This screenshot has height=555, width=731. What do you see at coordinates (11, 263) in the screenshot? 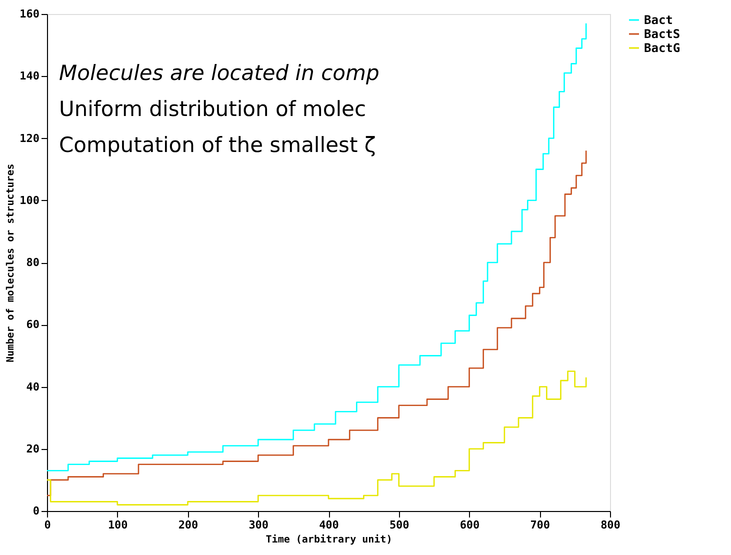
I see `y-axis-title: Number of molecules or structures` at bounding box center [11, 263].